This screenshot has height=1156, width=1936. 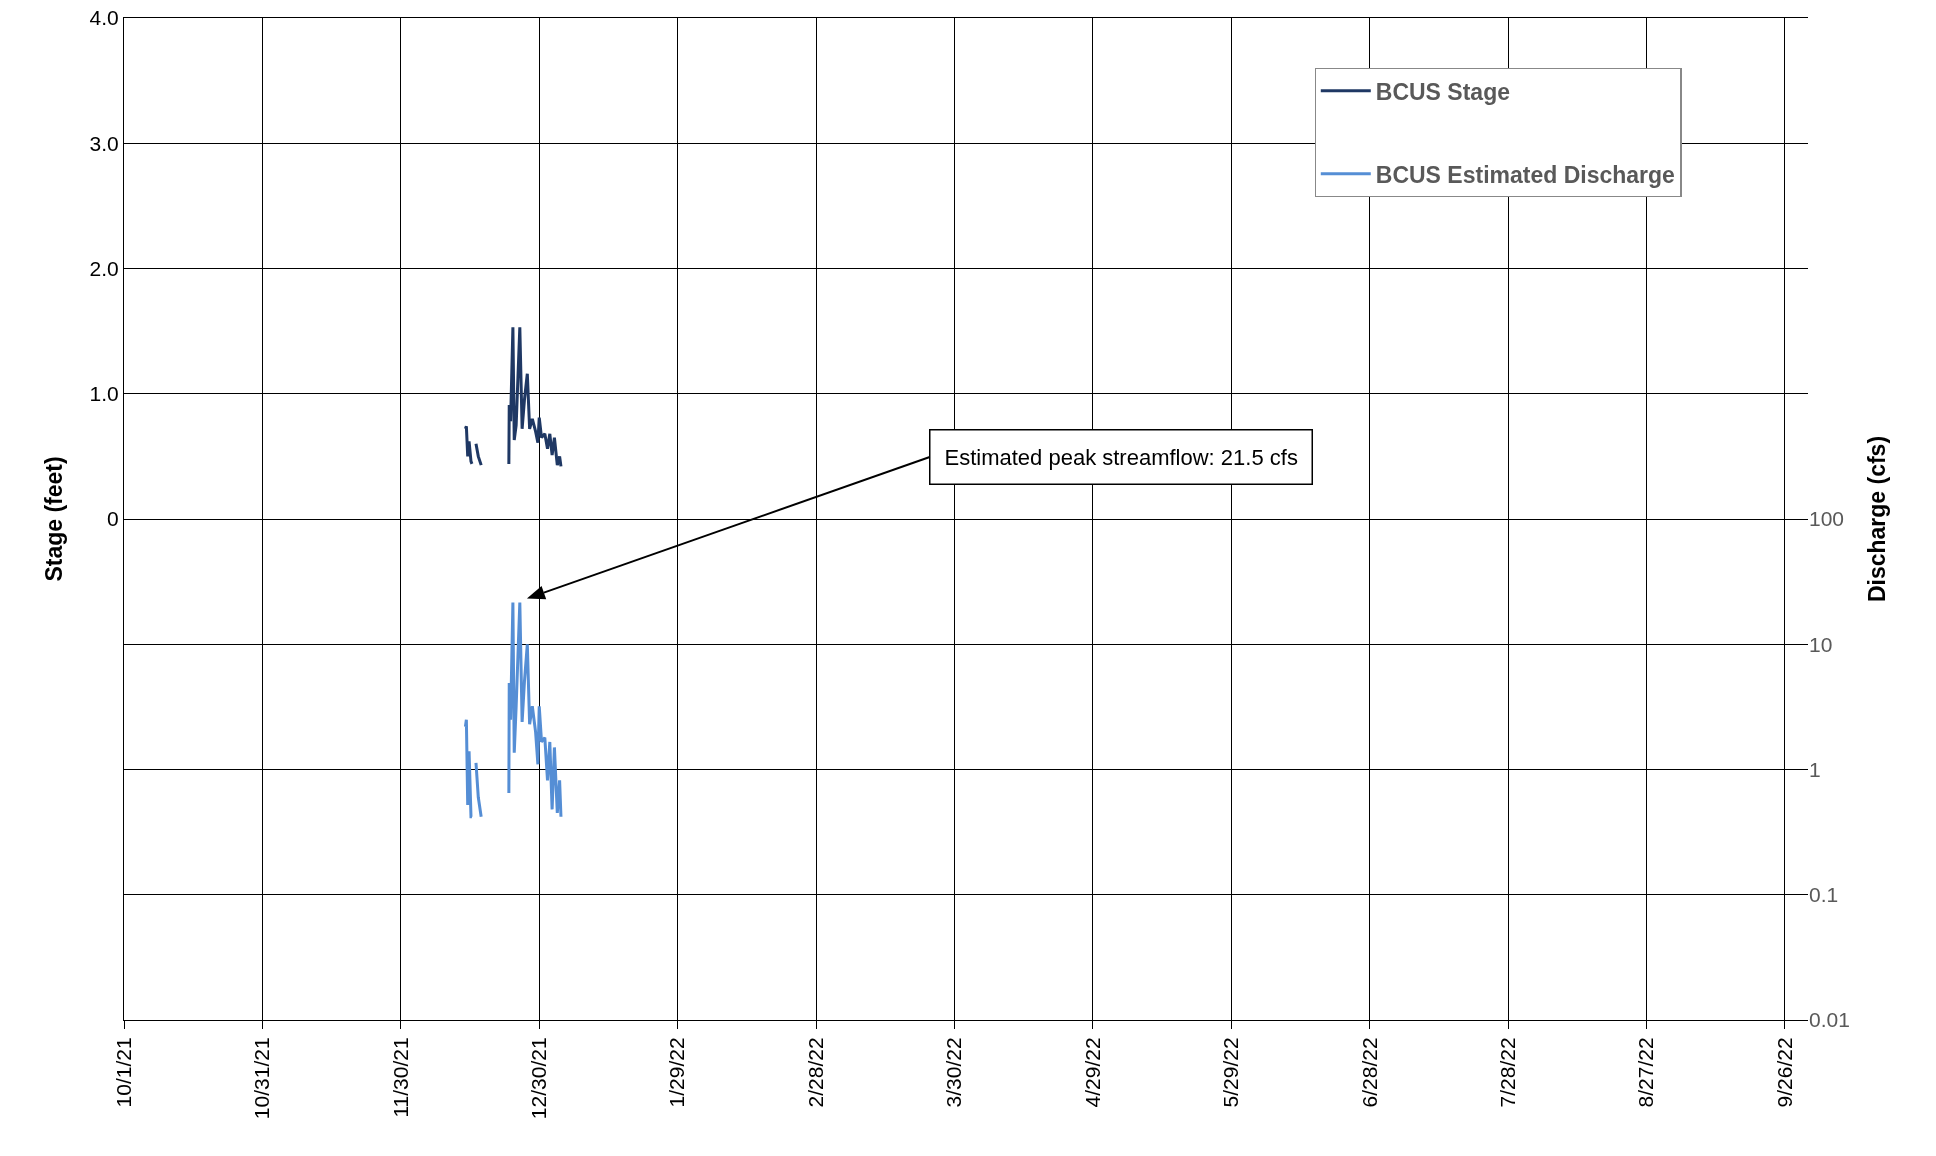 What do you see at coordinates (1824, 895) in the screenshot?
I see `y2-tick-label: 0.1` at bounding box center [1824, 895].